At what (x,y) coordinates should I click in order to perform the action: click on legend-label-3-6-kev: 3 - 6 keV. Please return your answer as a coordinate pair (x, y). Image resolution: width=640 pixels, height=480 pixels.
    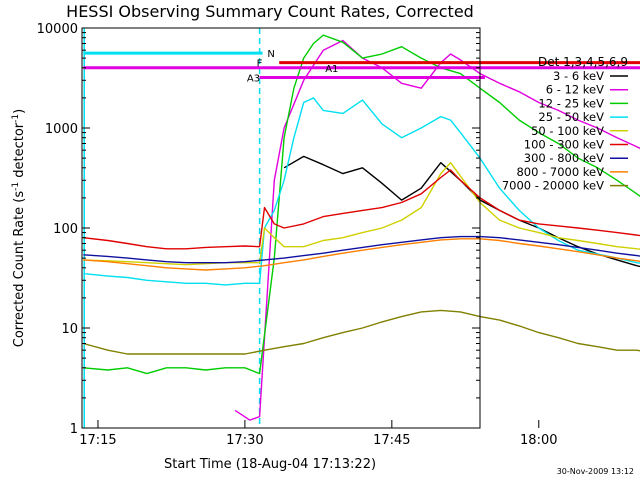
    Looking at the image, I should click on (578, 76).